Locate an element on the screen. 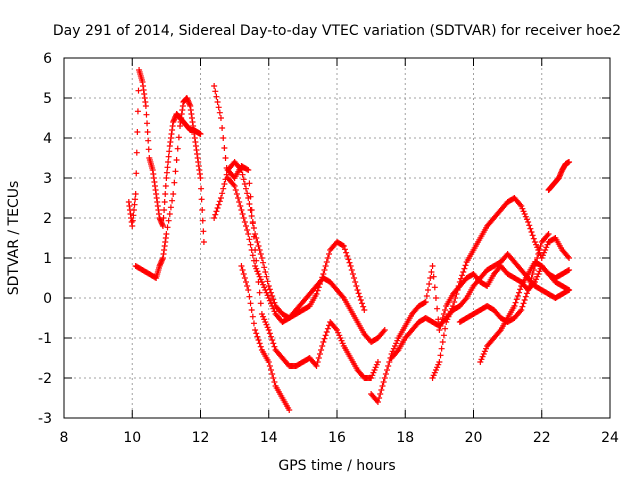 This screenshot has width=640, height=480. series-track-f is located at coordinates (265, 338).